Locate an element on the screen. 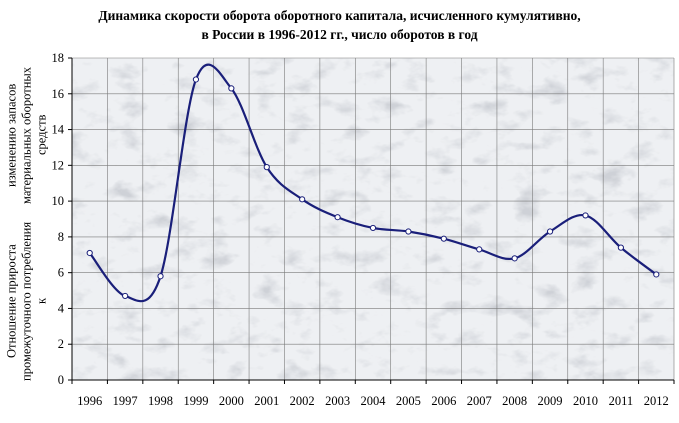  y-tick-label: 10 is located at coordinates (58, 201).